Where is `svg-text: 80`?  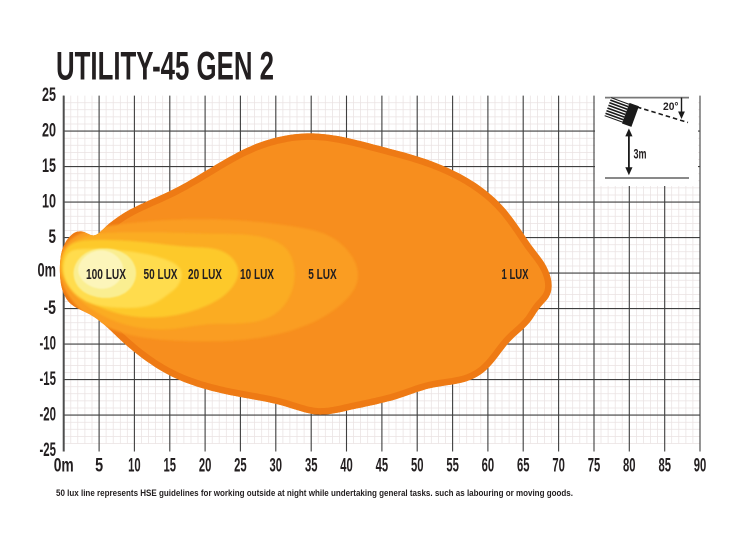
svg-text: 80 is located at coordinates (629, 466).